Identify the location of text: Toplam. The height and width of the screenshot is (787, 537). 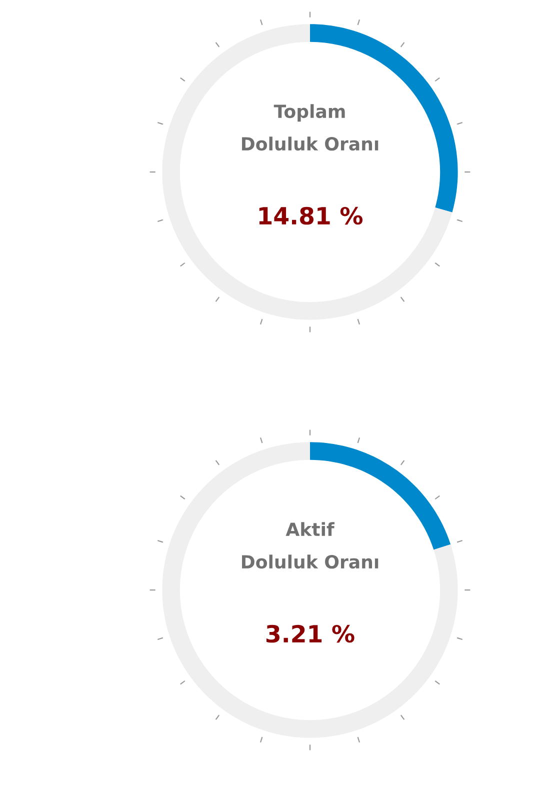
(309, 113).